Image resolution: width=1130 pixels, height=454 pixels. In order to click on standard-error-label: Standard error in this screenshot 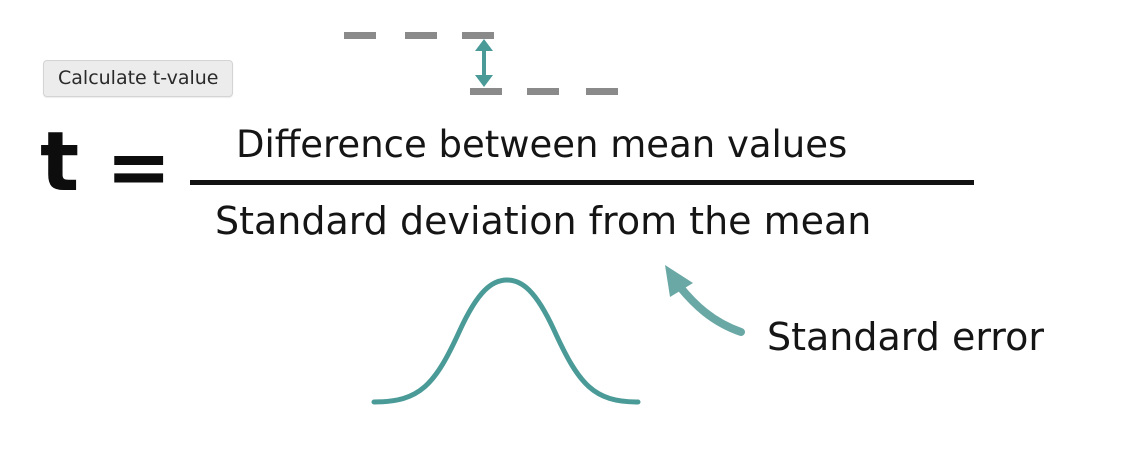, I will do `click(905, 337)`.